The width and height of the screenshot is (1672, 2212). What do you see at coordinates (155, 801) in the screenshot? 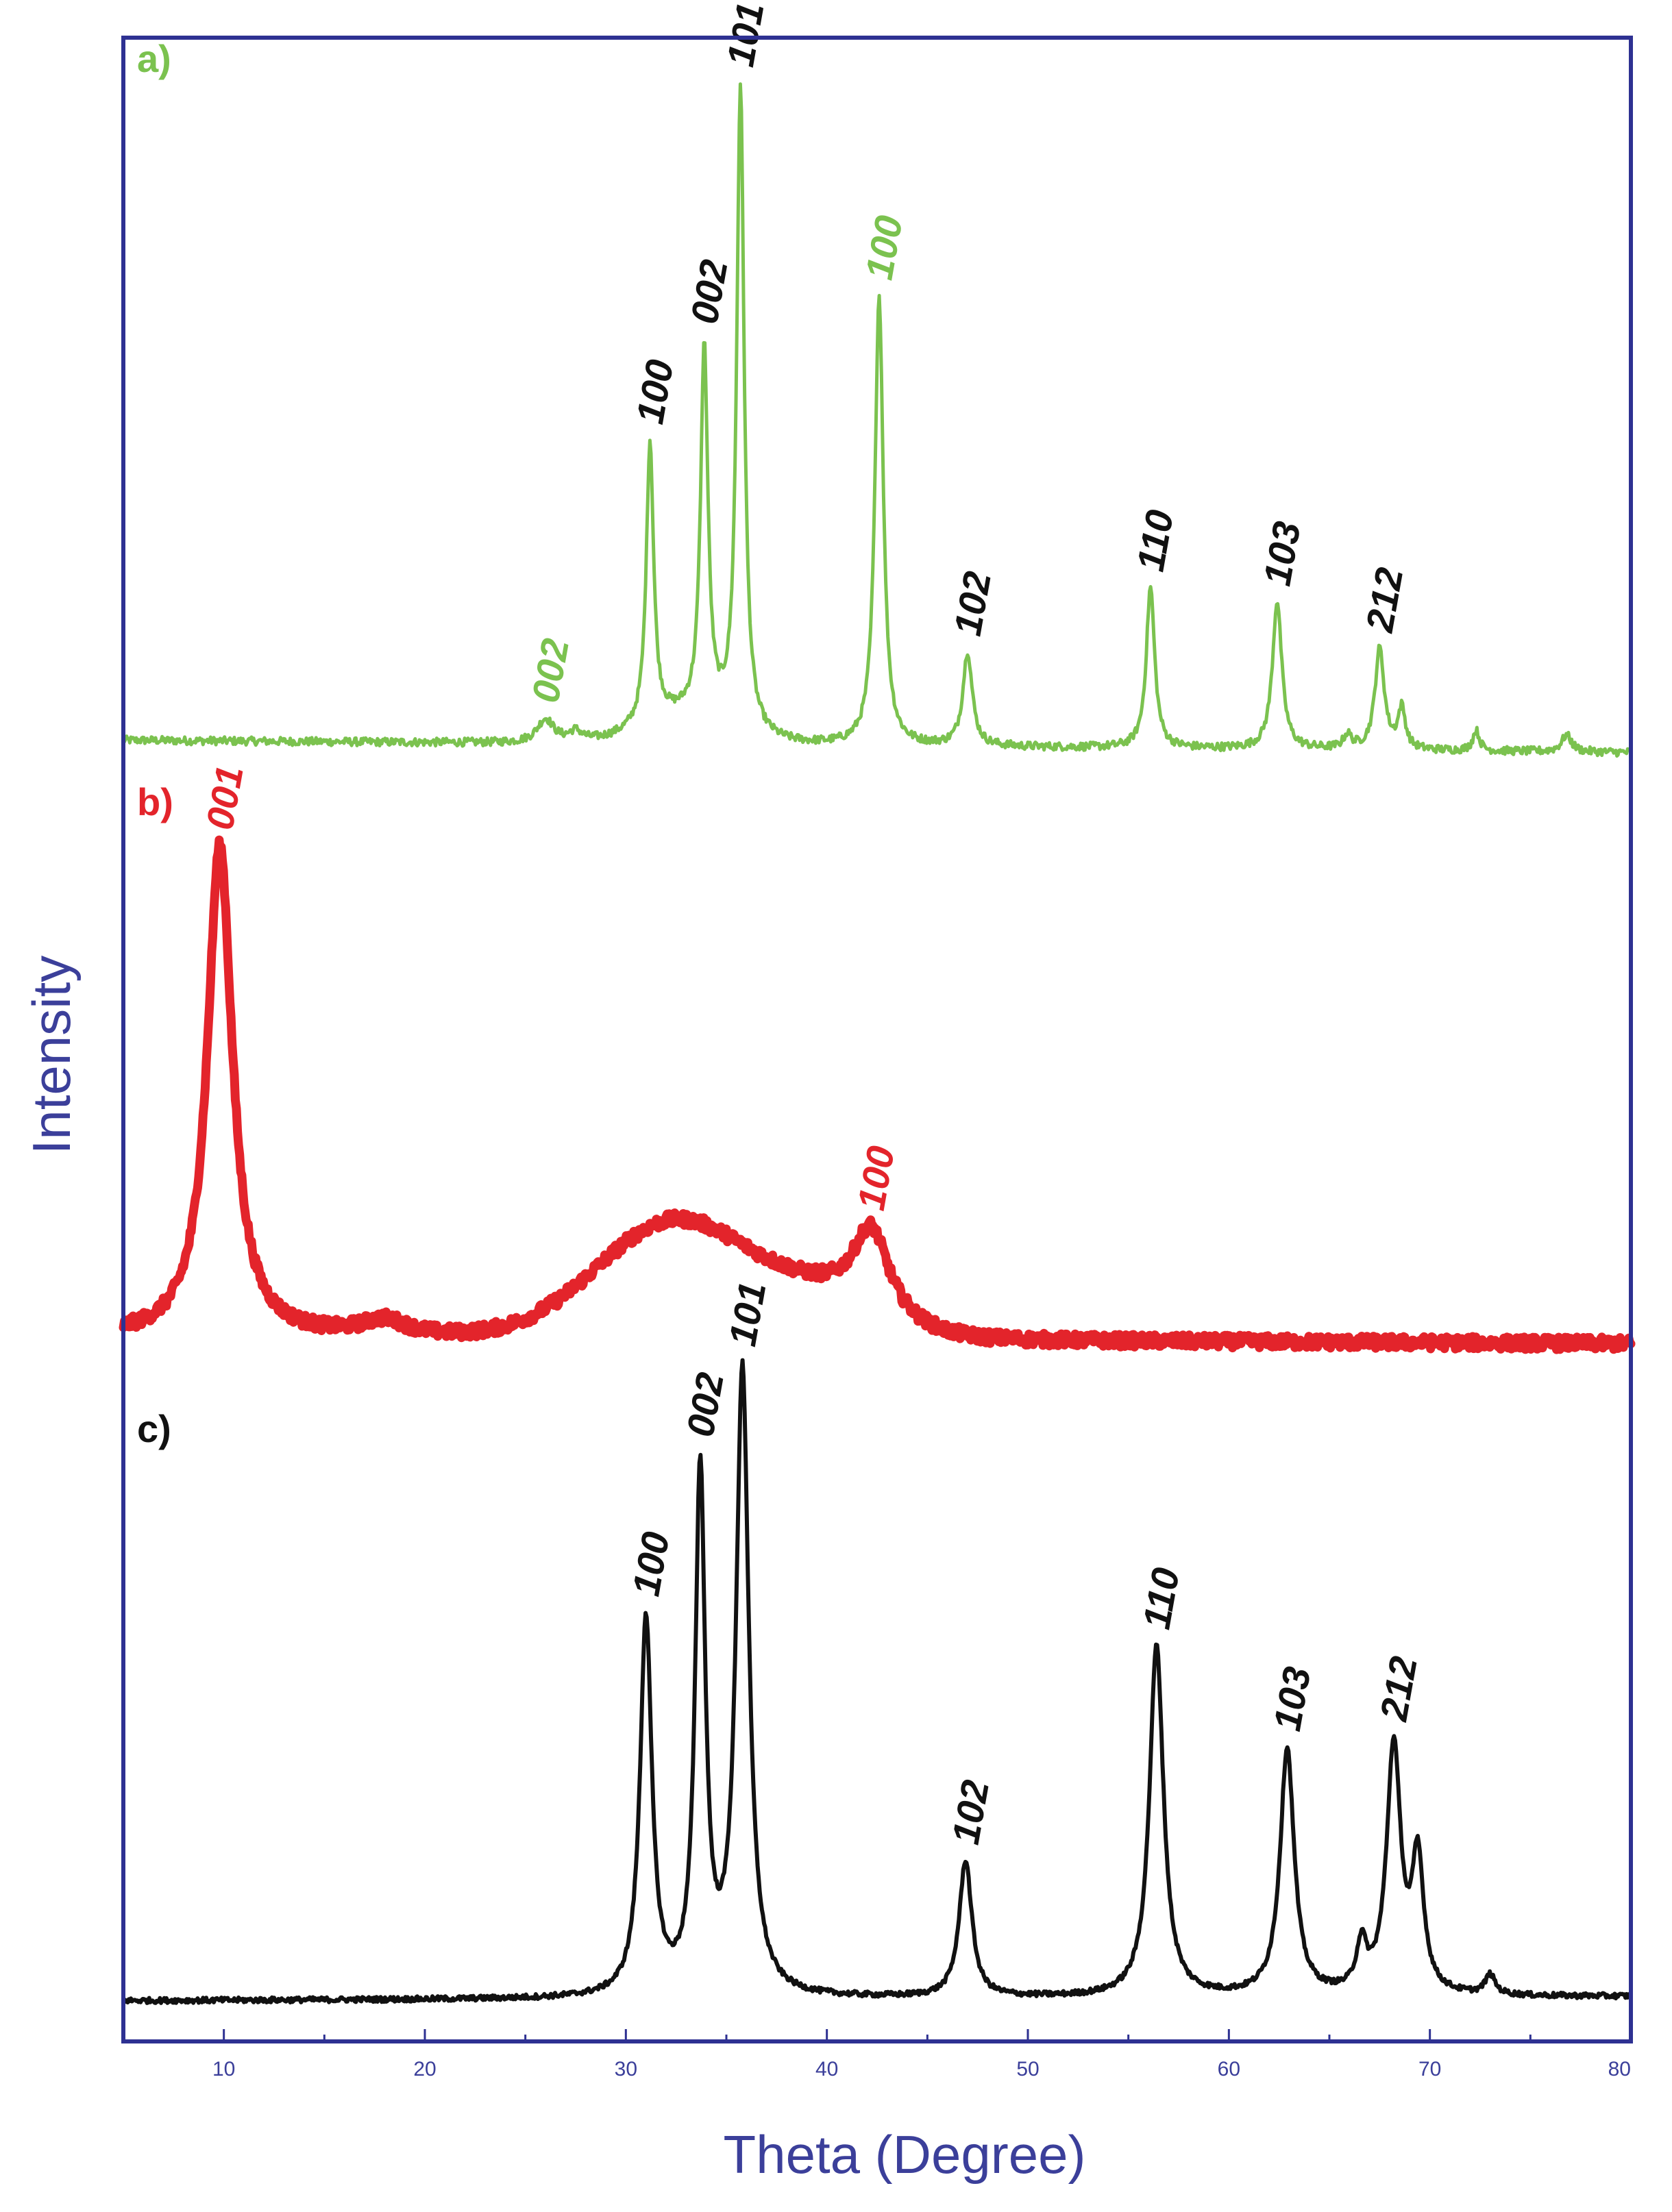
I see `panel-label-2: b)` at bounding box center [155, 801].